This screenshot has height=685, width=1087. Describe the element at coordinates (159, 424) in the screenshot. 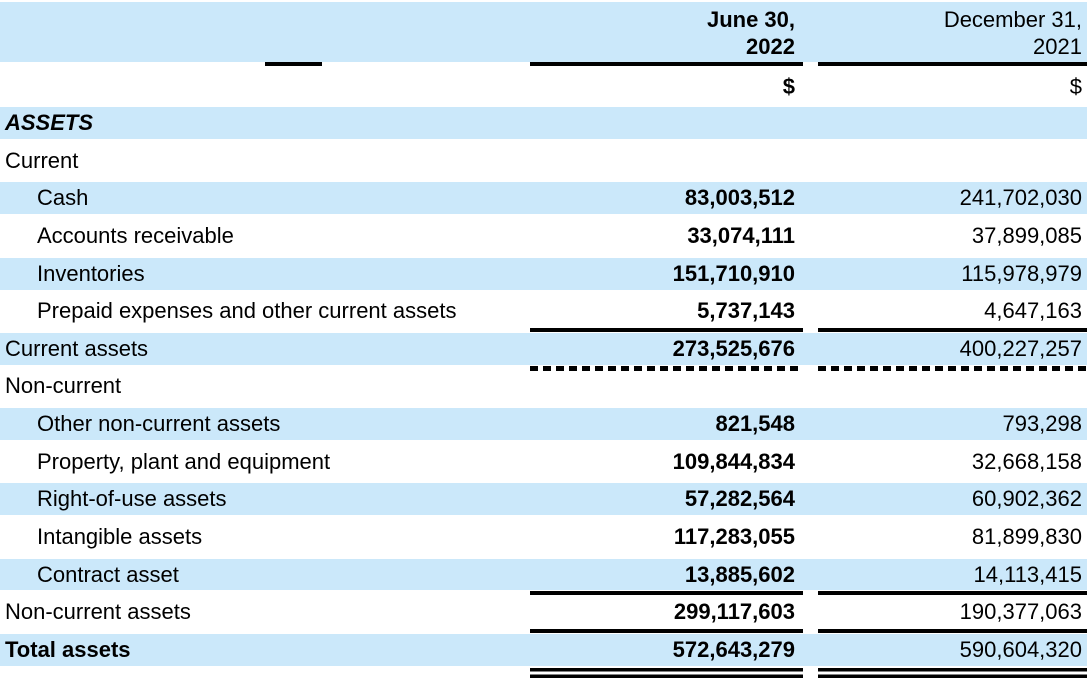

I see `row-label: Other non-current assets` at that location.